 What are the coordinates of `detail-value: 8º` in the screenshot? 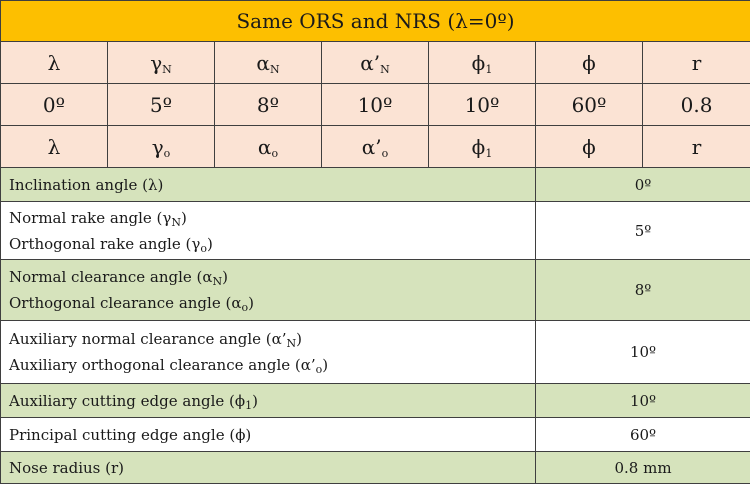 It's located at (642, 290).